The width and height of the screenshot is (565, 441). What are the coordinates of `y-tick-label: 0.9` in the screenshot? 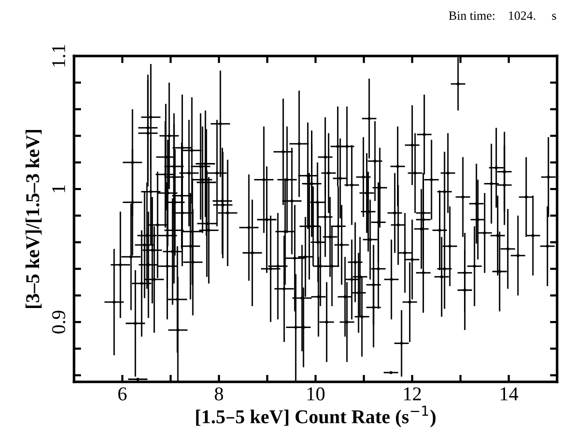 It's located at (59, 322).